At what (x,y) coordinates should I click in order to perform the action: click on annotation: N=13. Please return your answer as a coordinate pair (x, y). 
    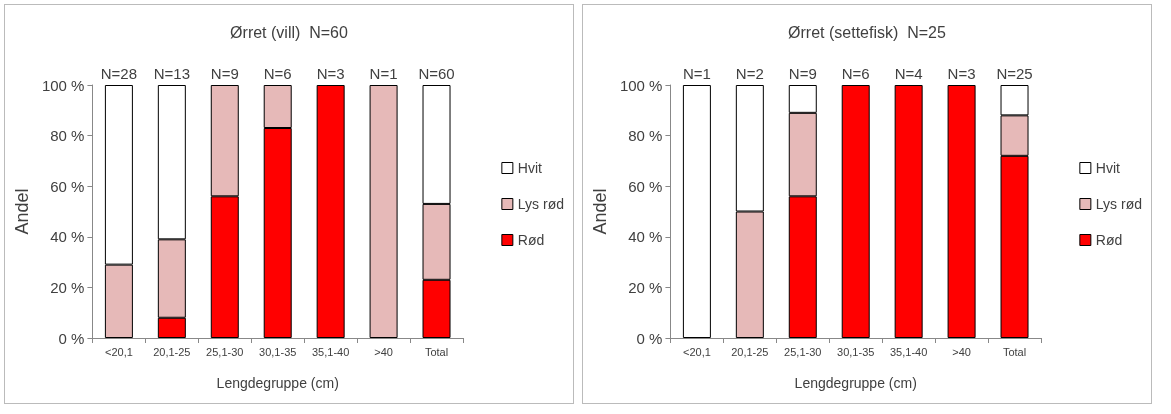
    Looking at the image, I should click on (171, 73).